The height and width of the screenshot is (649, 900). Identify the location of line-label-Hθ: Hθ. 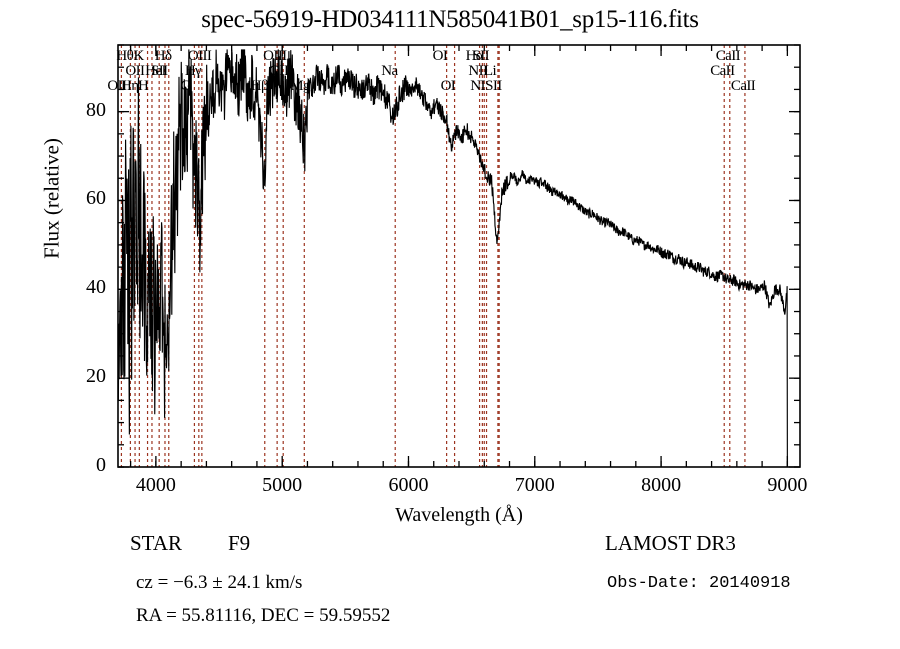
(125, 56).